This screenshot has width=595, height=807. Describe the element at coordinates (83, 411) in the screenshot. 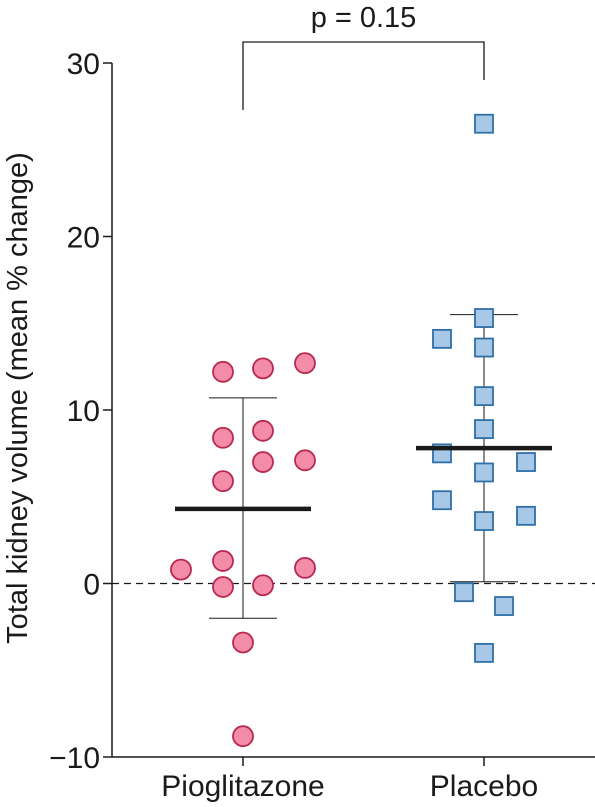

I see `y-tick-label: 10` at that location.